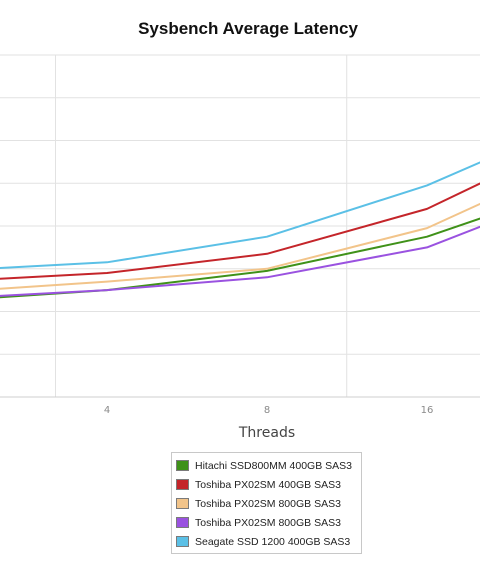 The image size is (480, 572). I want to click on legend-item-2: Toshiba PX02SM 800GB SAS3, so click(266, 503).